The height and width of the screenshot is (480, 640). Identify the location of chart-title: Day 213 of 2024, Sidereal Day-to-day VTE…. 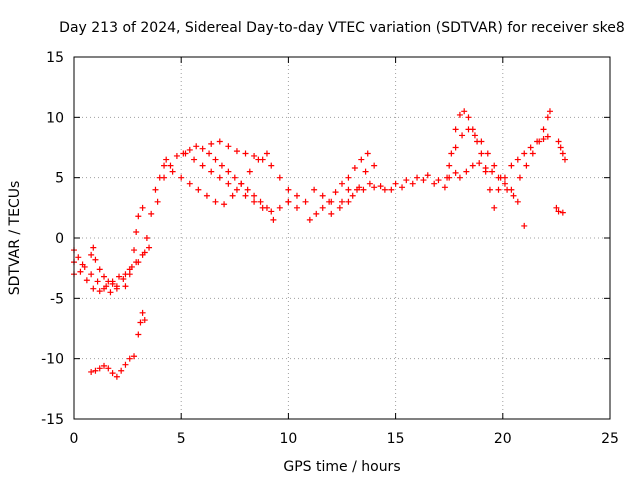
(342, 28).